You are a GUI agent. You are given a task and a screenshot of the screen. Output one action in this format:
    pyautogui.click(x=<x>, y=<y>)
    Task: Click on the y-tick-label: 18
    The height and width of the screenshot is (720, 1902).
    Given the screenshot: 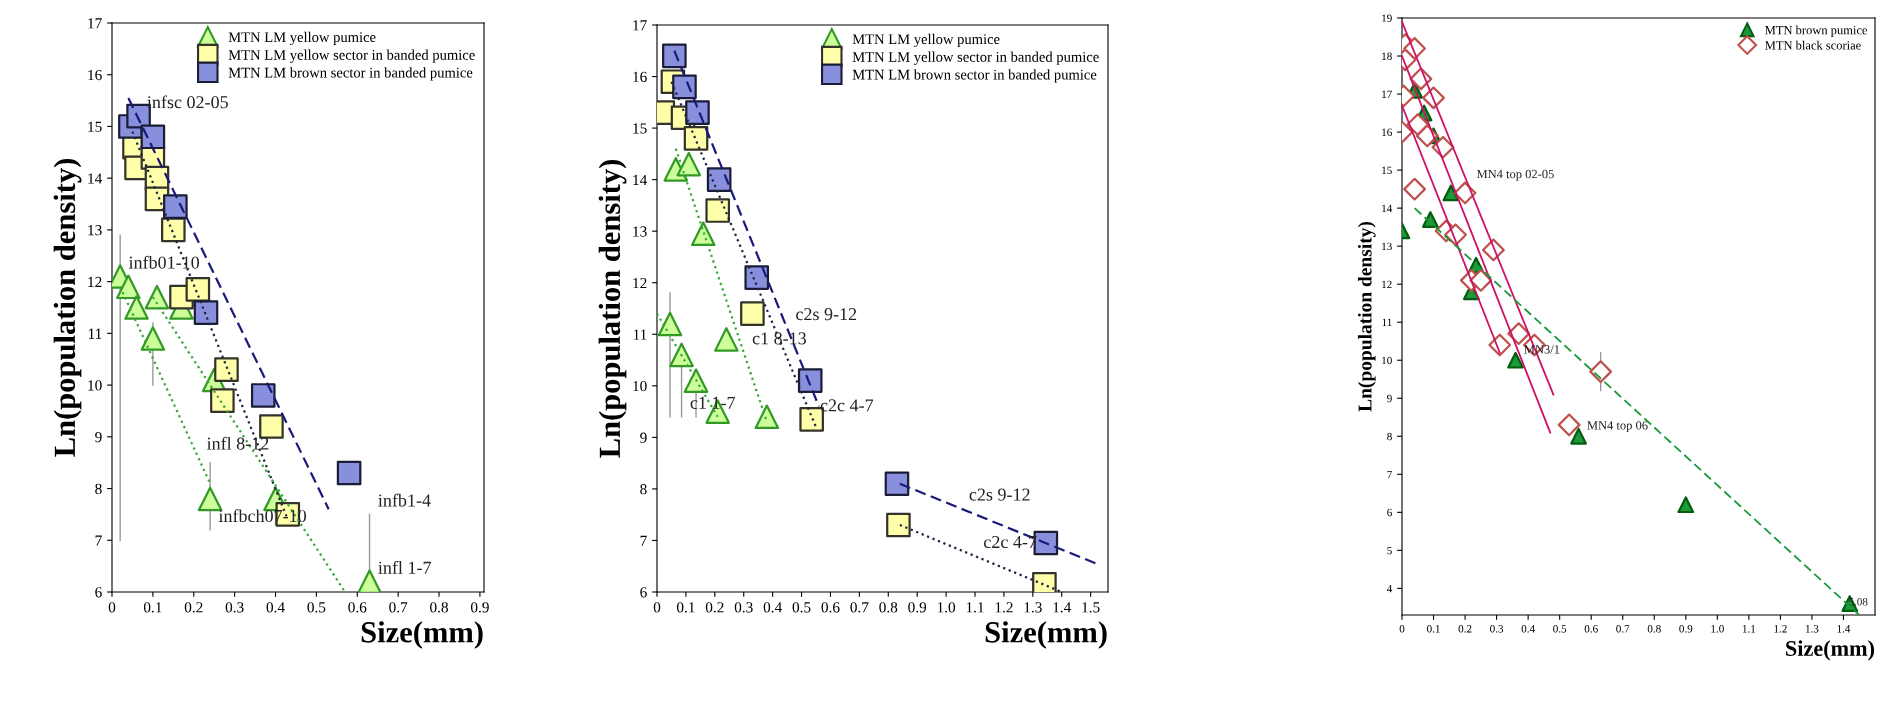 What is the action you would take?
    pyautogui.click(x=1387, y=56)
    